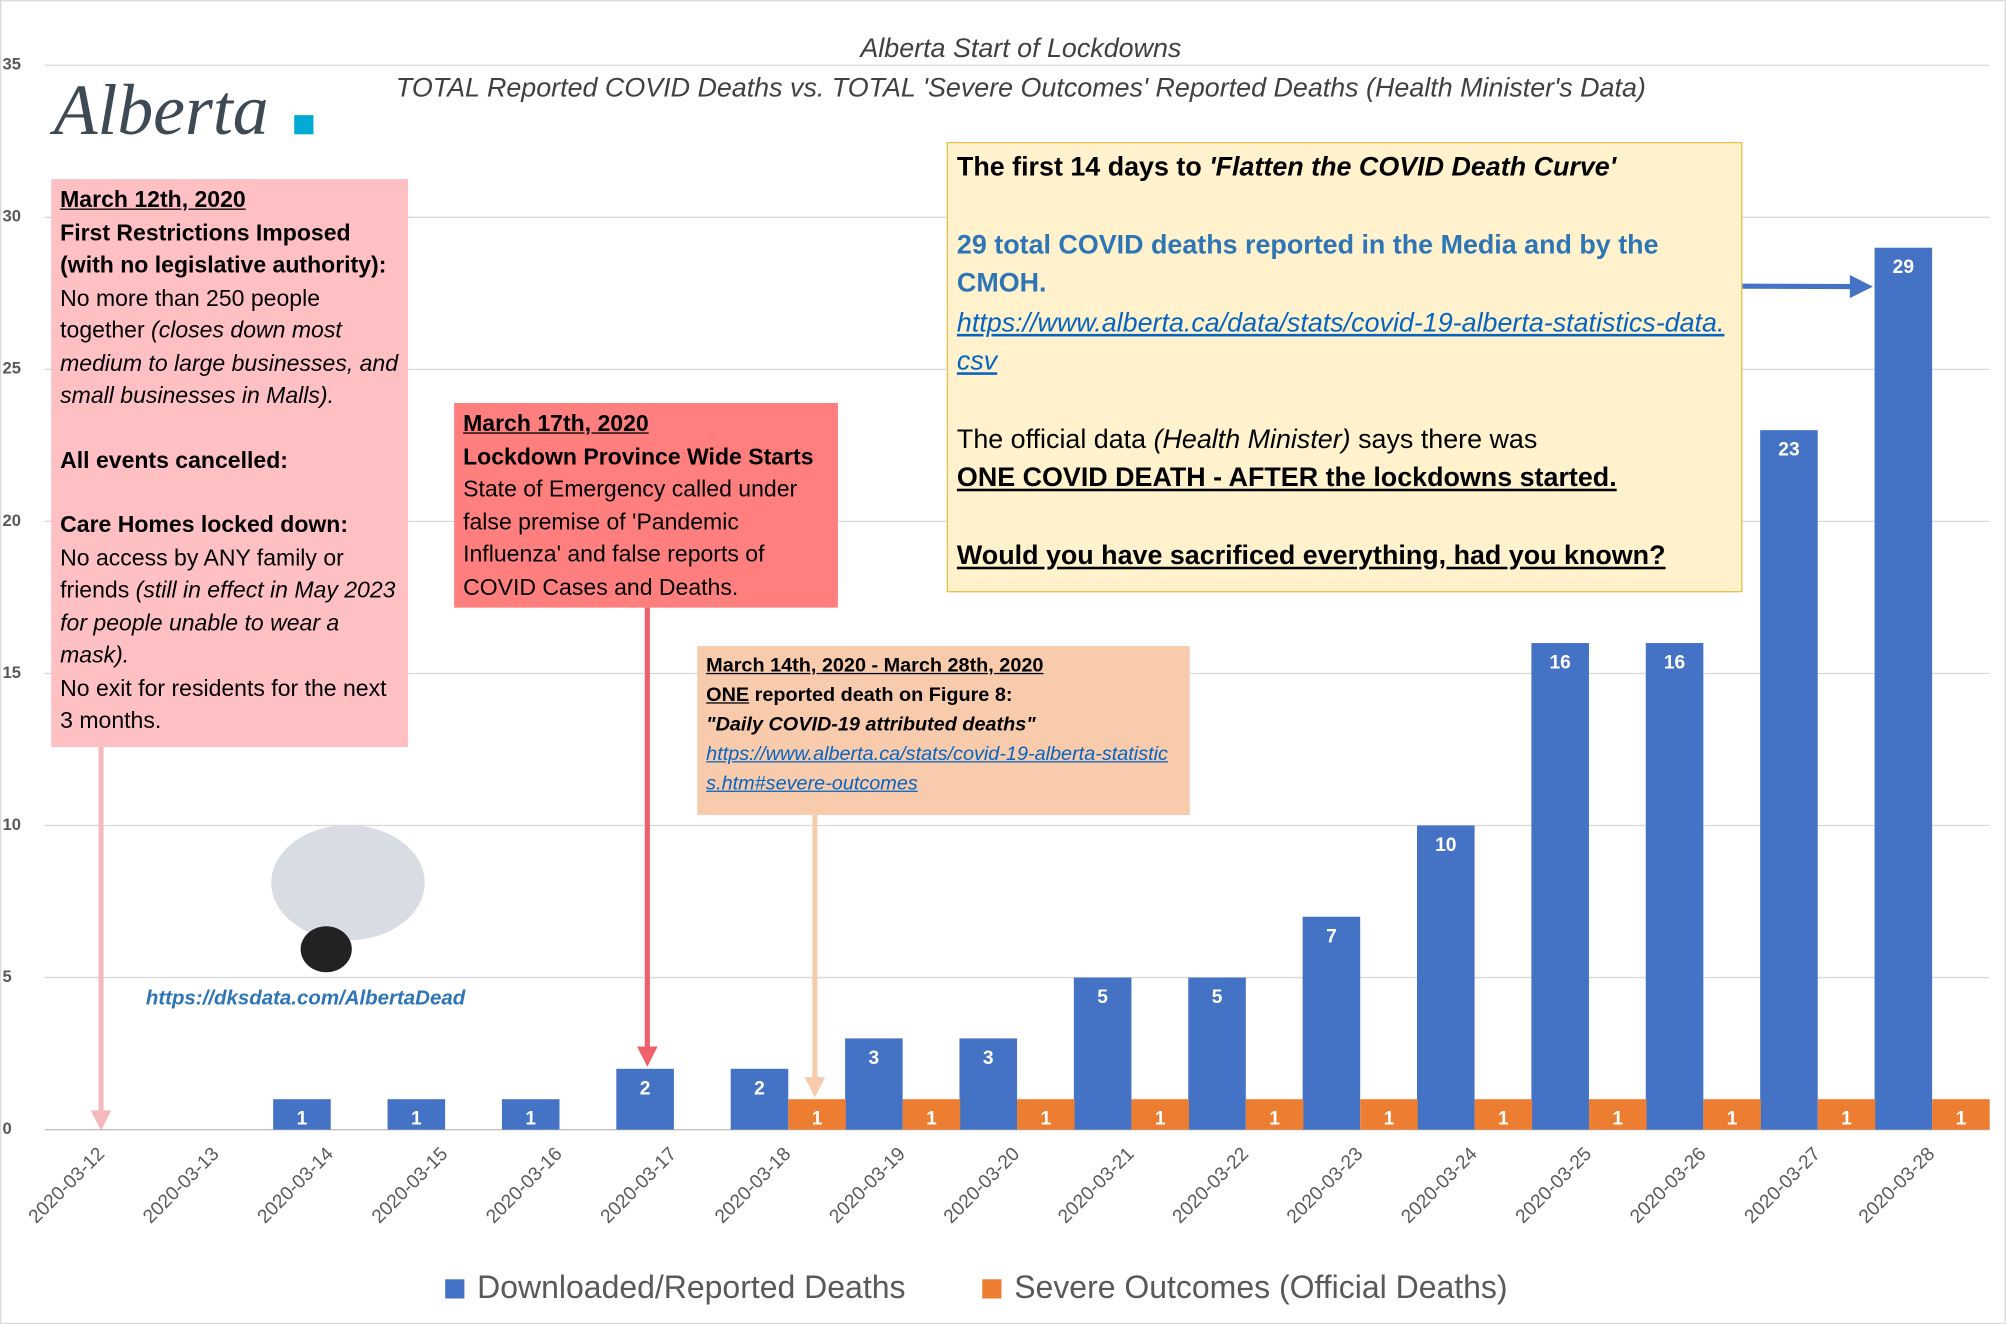 This screenshot has width=2006, height=1324. What do you see at coordinates (691, 1287) in the screenshot?
I see `legend-label: Downloaded/Reported Deaths` at bounding box center [691, 1287].